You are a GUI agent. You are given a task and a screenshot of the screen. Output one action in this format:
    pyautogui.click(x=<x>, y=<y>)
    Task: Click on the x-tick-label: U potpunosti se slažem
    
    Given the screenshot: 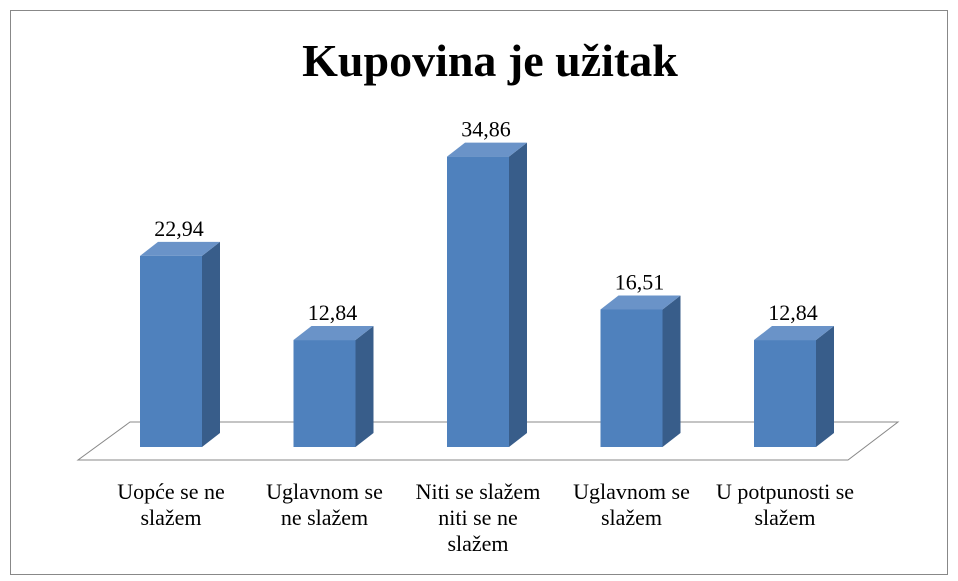 What is the action you would take?
    pyautogui.click(x=785, y=504)
    